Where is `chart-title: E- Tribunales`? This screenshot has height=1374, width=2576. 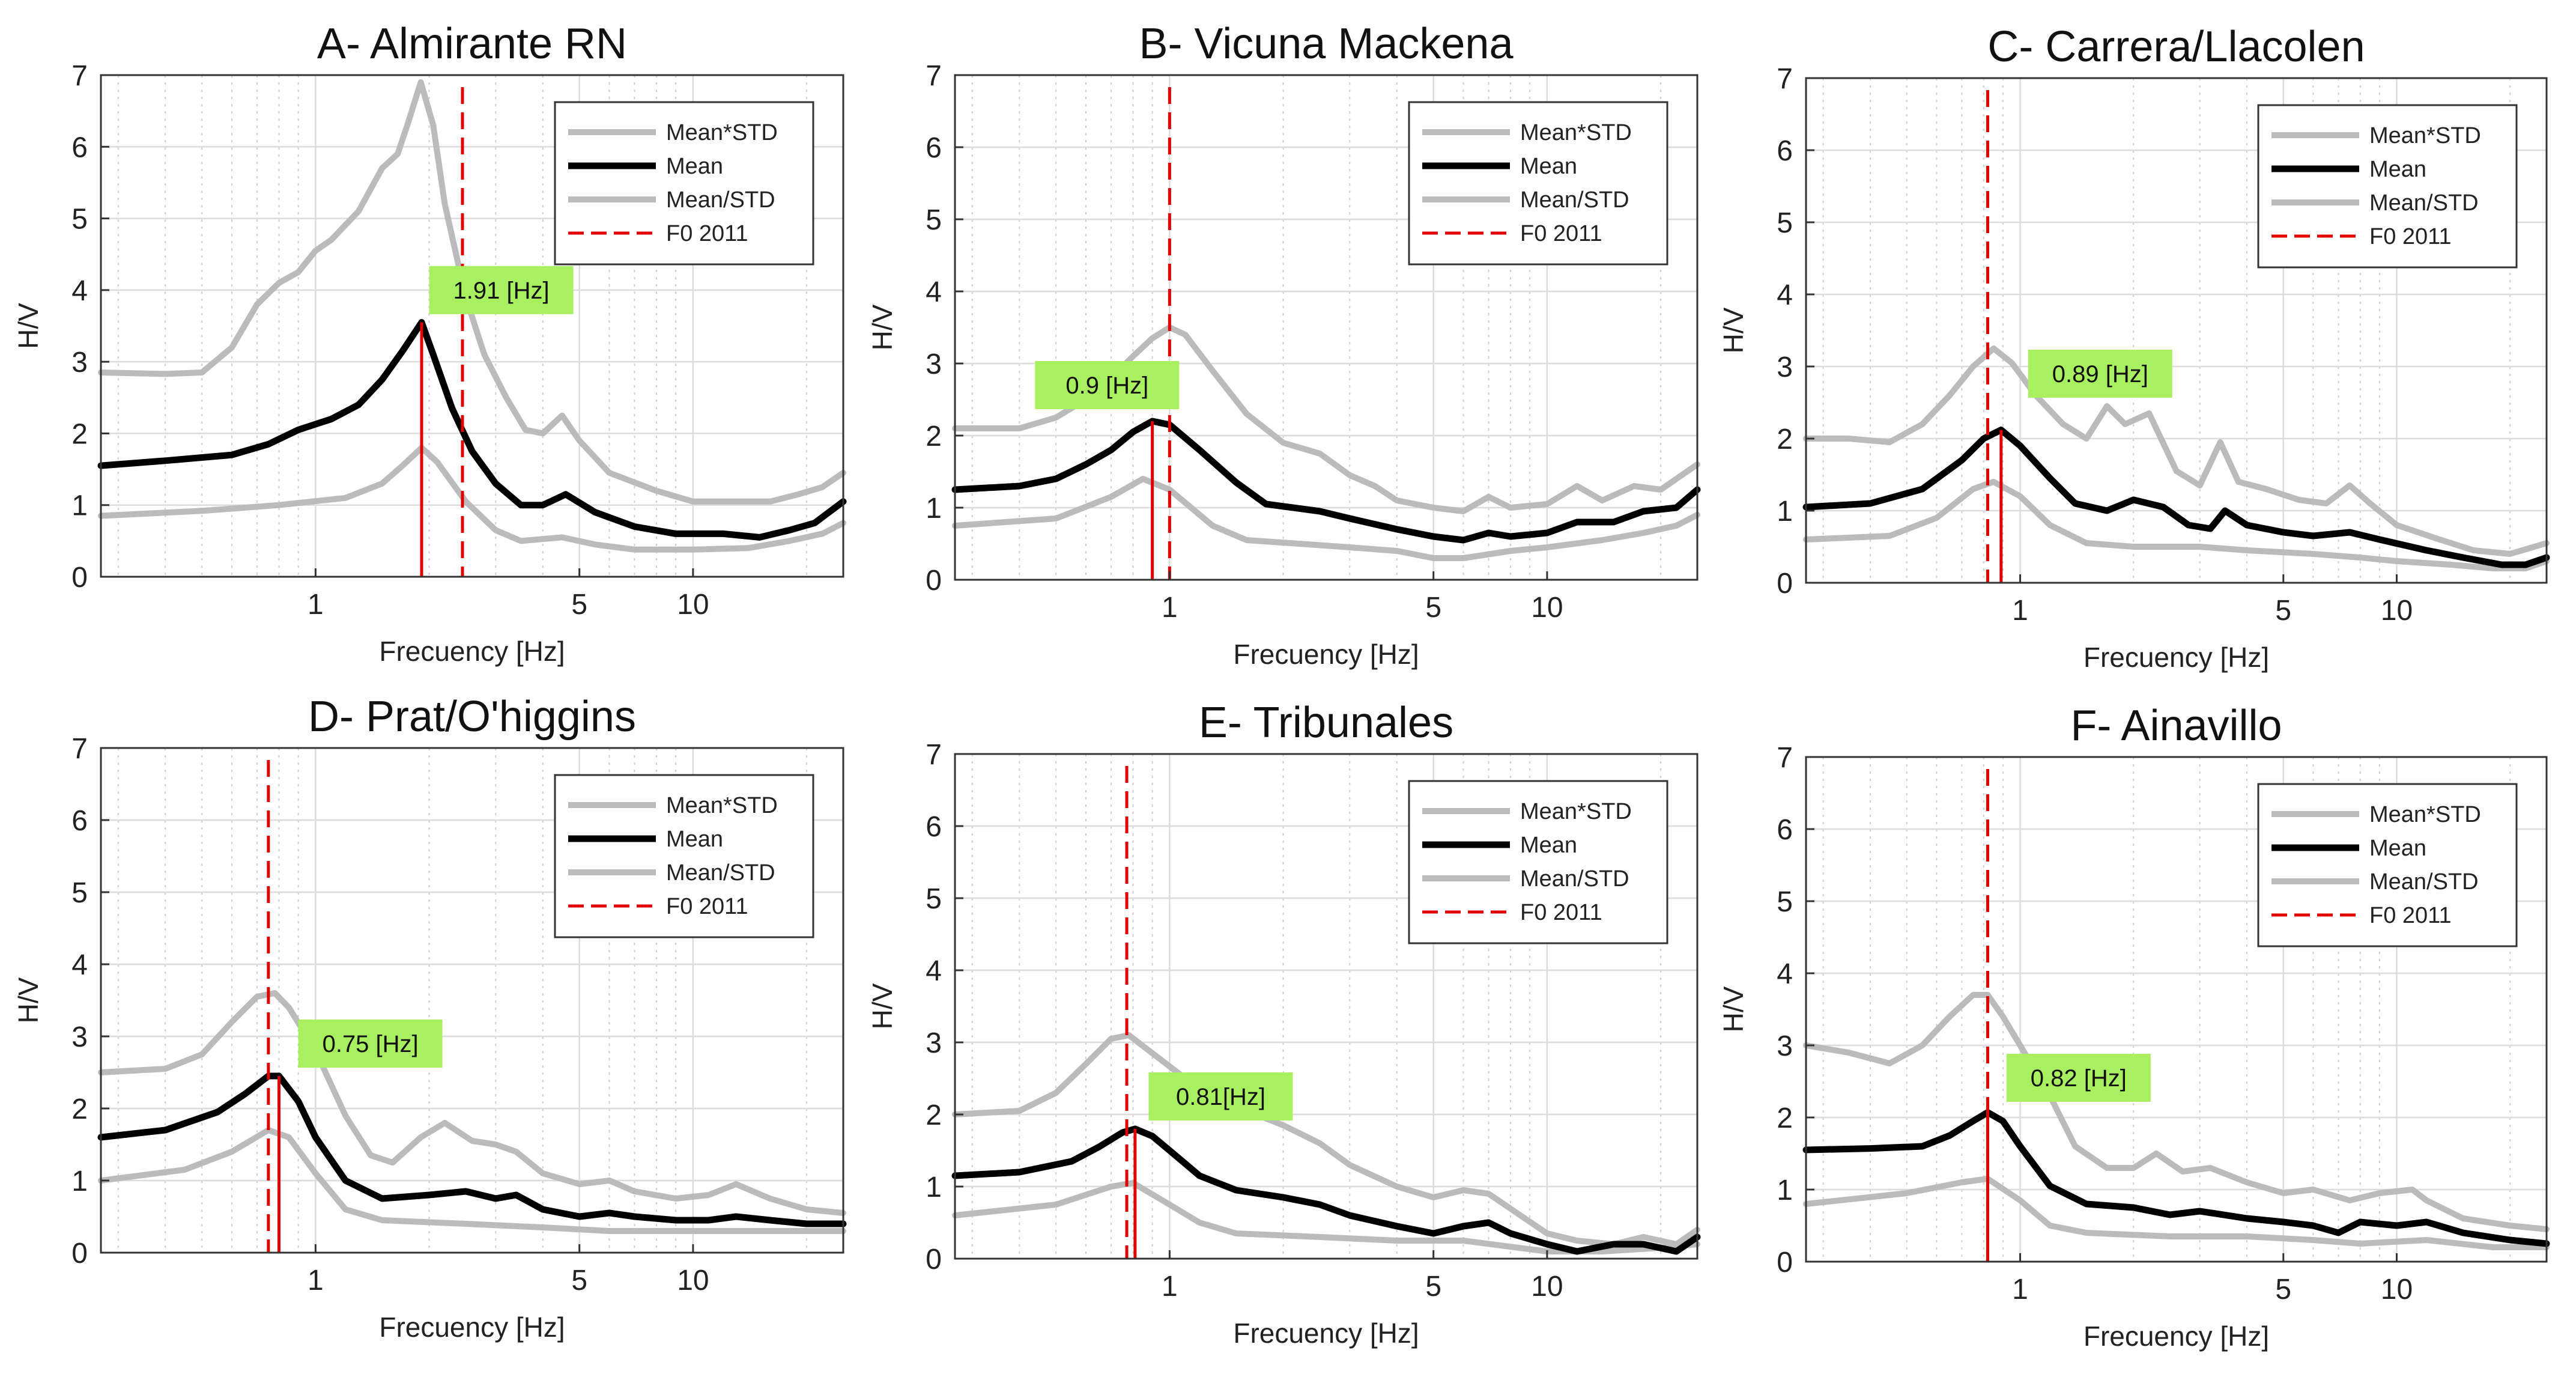
chart-title: E- Tribunales is located at coordinates (1326, 723).